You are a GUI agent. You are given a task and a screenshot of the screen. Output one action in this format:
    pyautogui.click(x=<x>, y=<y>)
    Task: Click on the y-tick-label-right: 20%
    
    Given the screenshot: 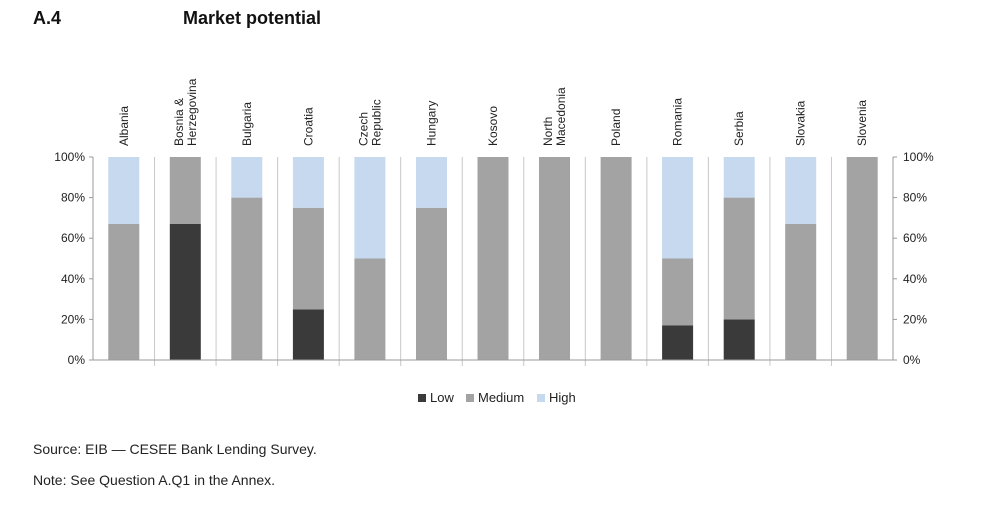 What is the action you would take?
    pyautogui.click(x=915, y=319)
    